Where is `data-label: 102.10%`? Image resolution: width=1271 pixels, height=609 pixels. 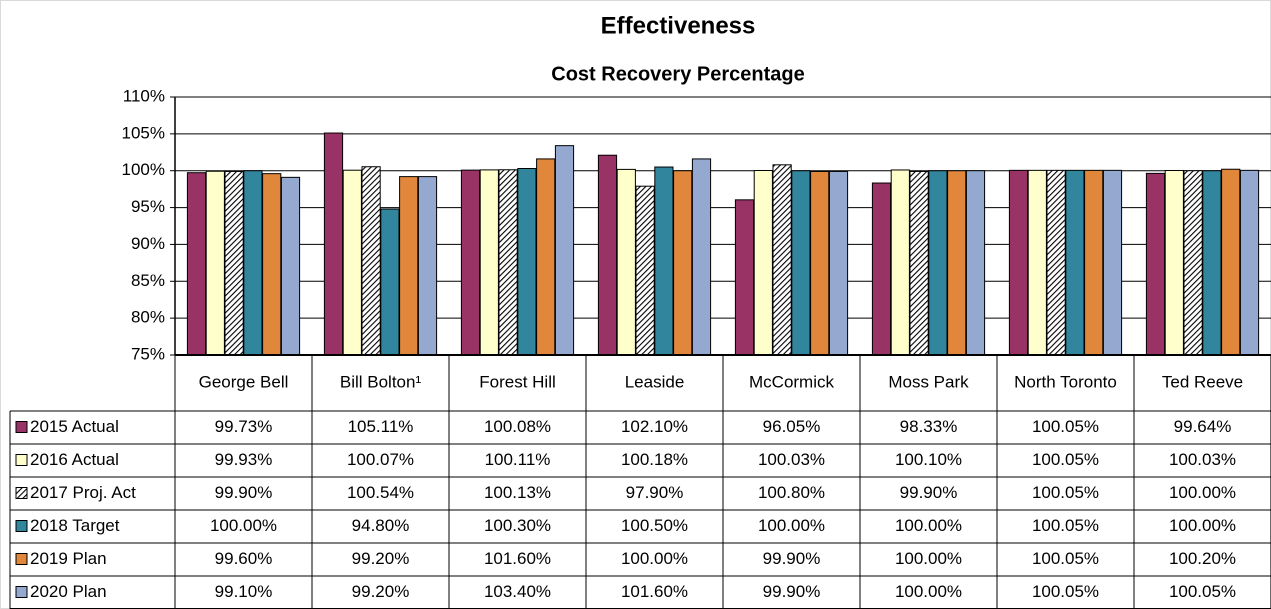
data-label: 102.10% is located at coordinates (654, 426).